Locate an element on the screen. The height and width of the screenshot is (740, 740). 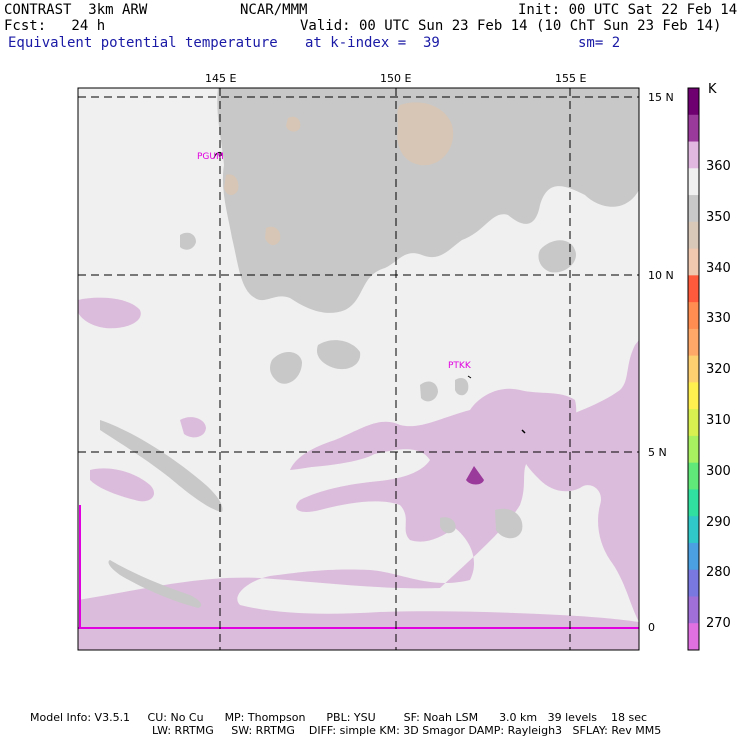
lat-label-0: 0 is located at coordinates (651, 627).